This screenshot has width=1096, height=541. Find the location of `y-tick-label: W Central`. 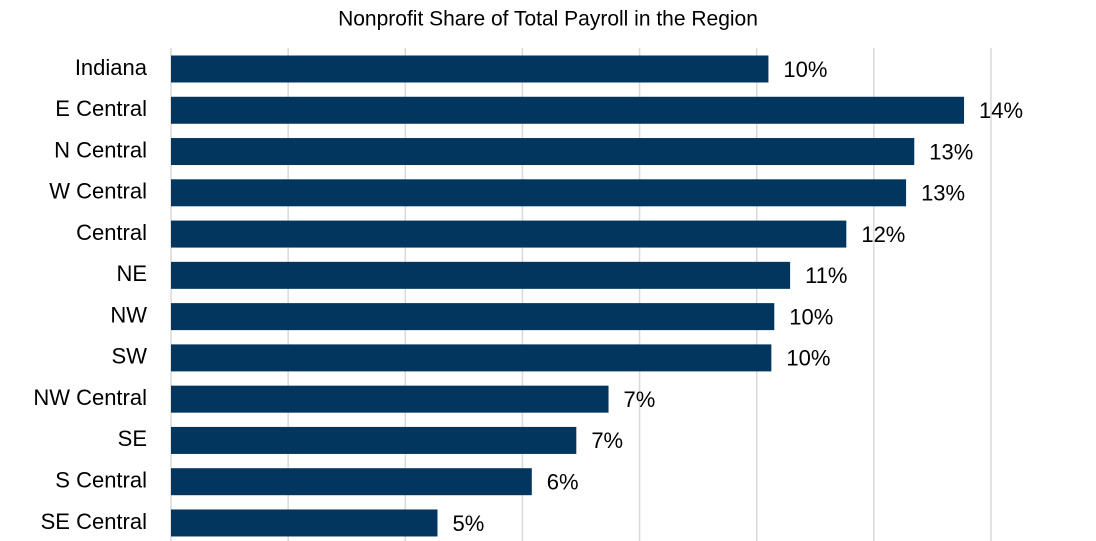

y-tick-label: W Central is located at coordinates (98, 191).